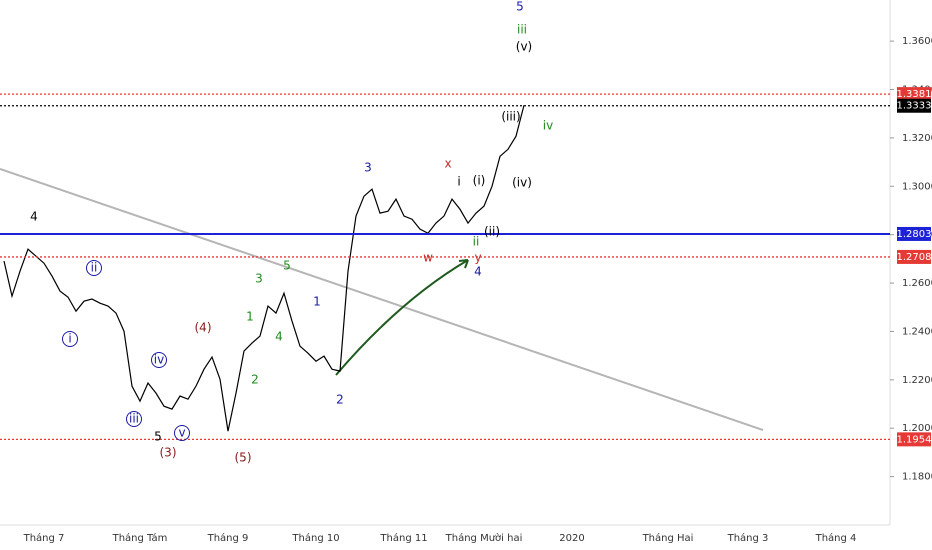 This screenshot has height=550, width=932. Describe the element at coordinates (917, 138) in the screenshot. I see `y-tick-label: 1.3200` at that location.